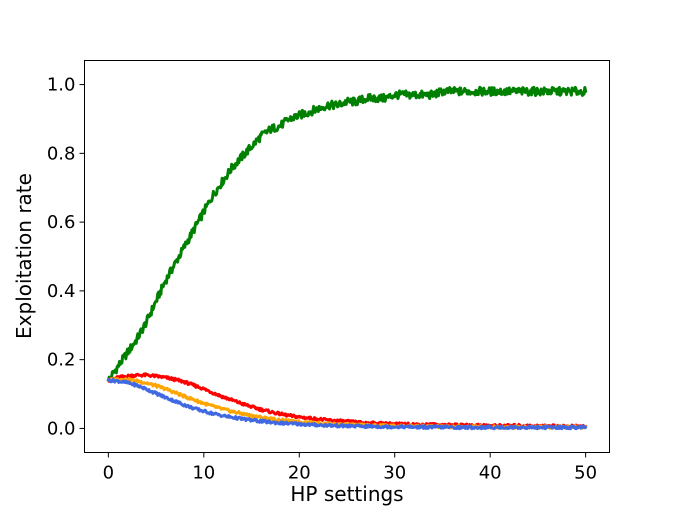 The height and width of the screenshot is (507, 676). Describe the element at coordinates (585, 473) in the screenshot. I see `x-tick-label: 50` at that location.